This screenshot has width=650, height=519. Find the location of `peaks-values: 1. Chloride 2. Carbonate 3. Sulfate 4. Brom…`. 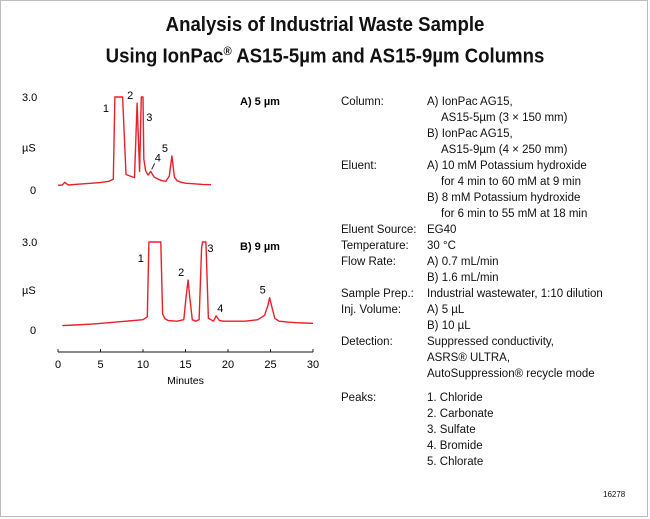

peaks-values: 1. Chloride 2. Carbonate 3. Sulfate 4. Brom… is located at coordinates (536, 430).